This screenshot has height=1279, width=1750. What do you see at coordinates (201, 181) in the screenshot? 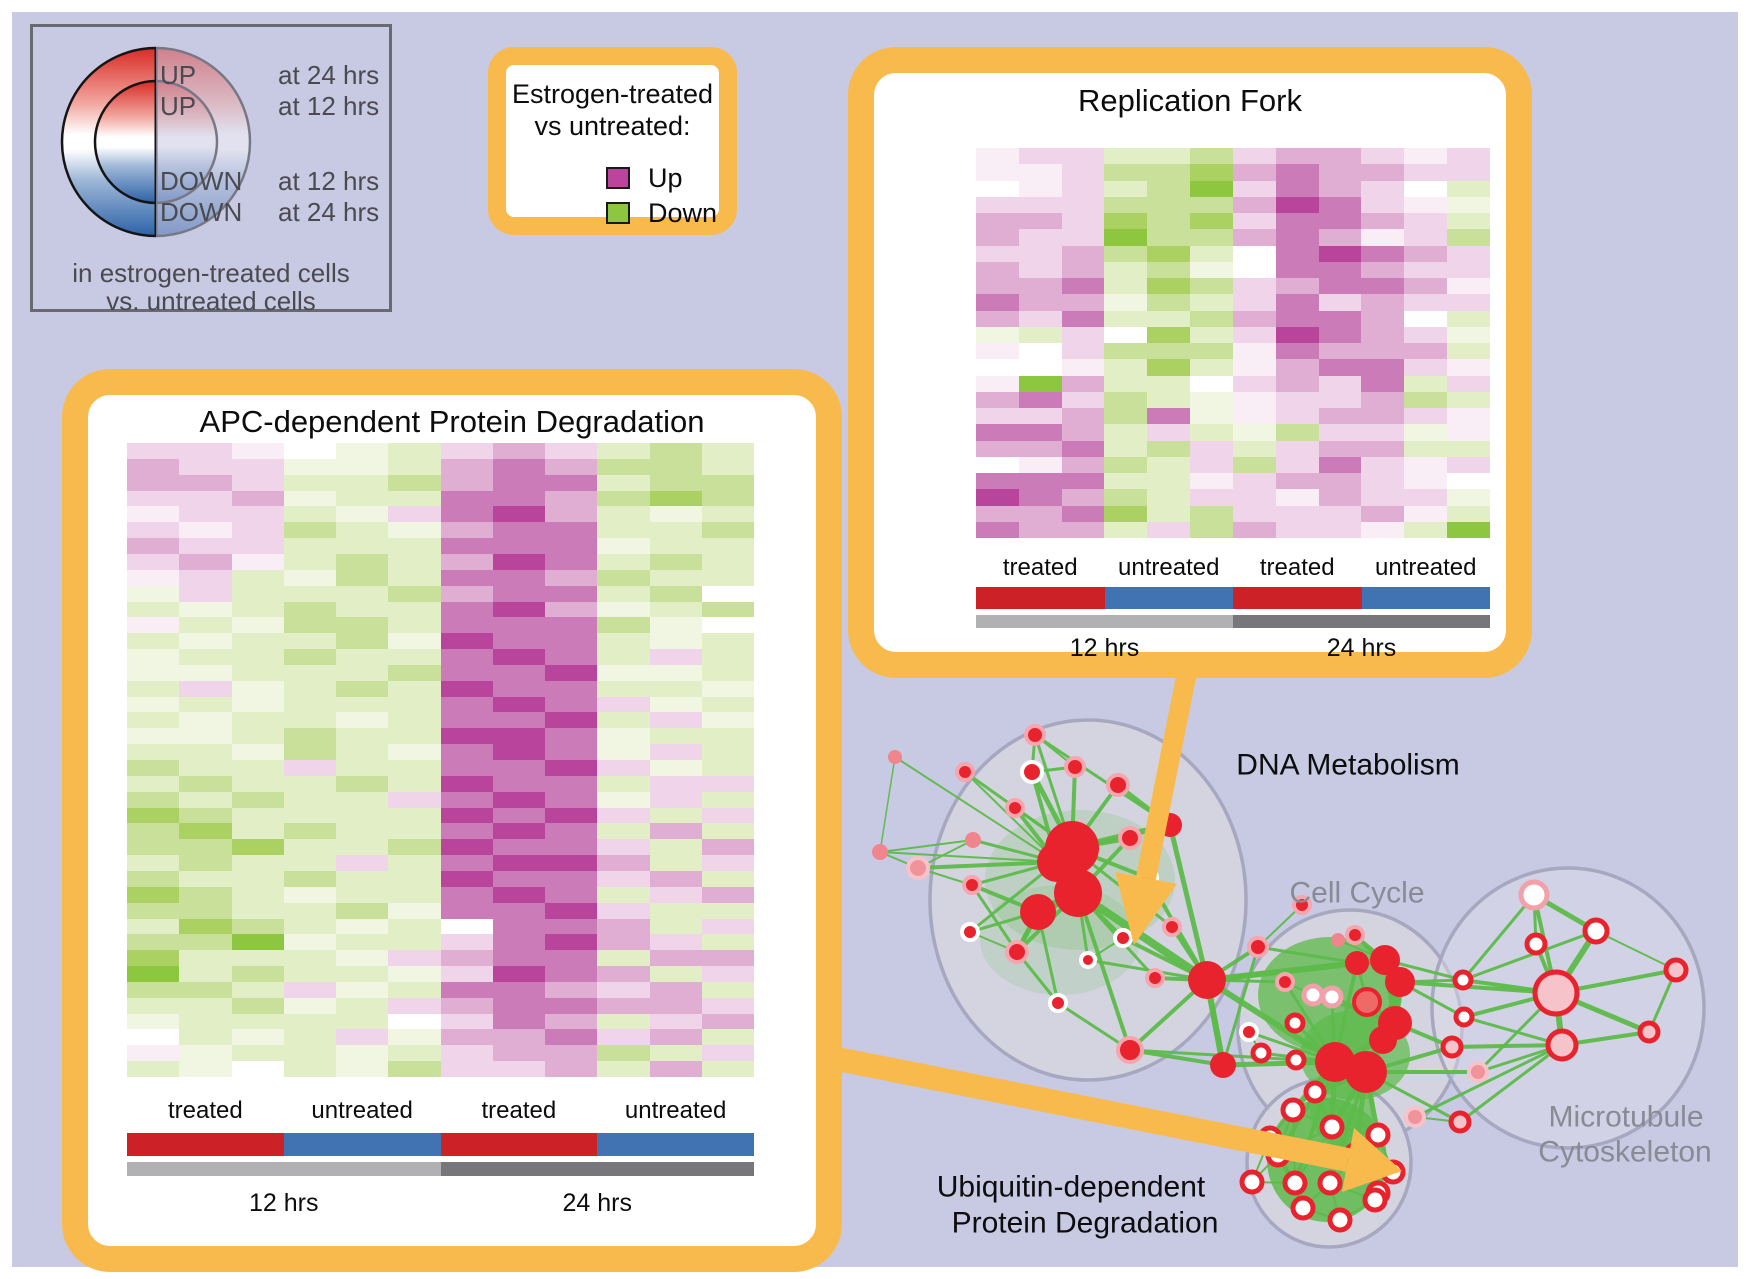
I see `legend-down-12-dir: DOWN` at bounding box center [201, 181].